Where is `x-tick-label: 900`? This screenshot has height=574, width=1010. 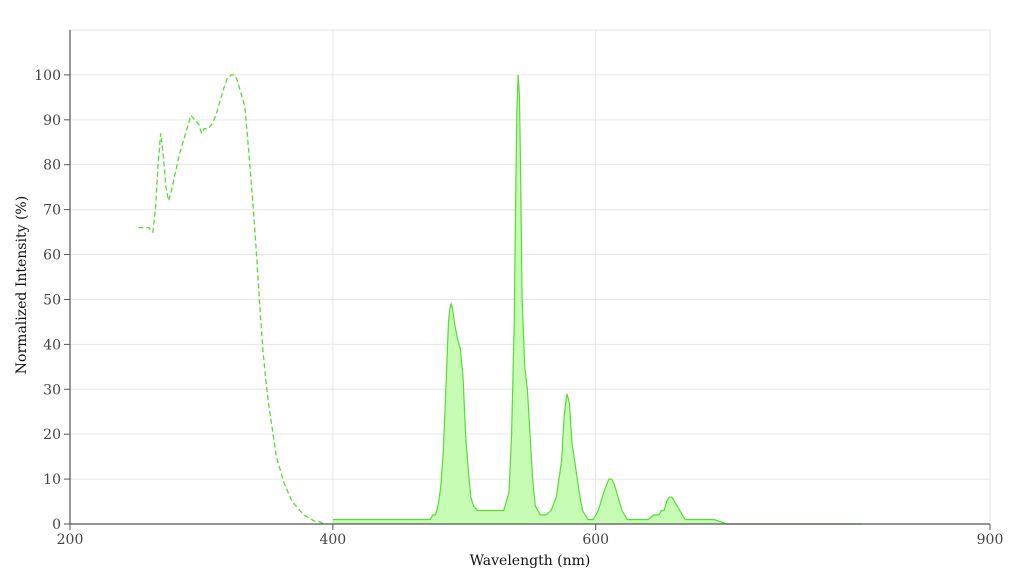 x-tick-label: 900 is located at coordinates (990, 540).